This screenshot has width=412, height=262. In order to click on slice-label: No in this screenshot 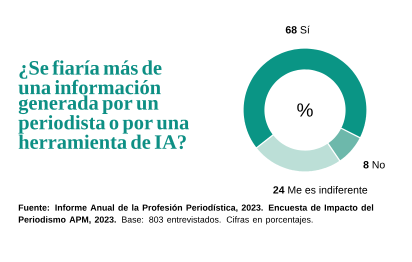, I will do `click(378, 164)`.